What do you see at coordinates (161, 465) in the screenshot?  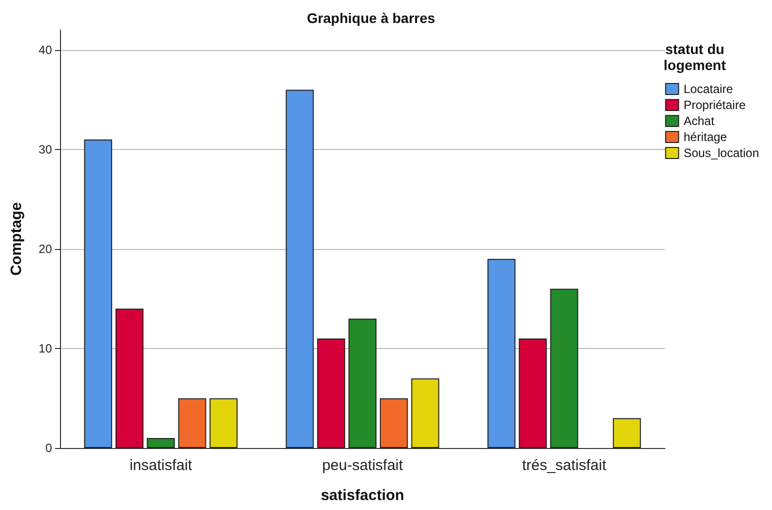 I see `x-tick-label: insatisfait` at bounding box center [161, 465].